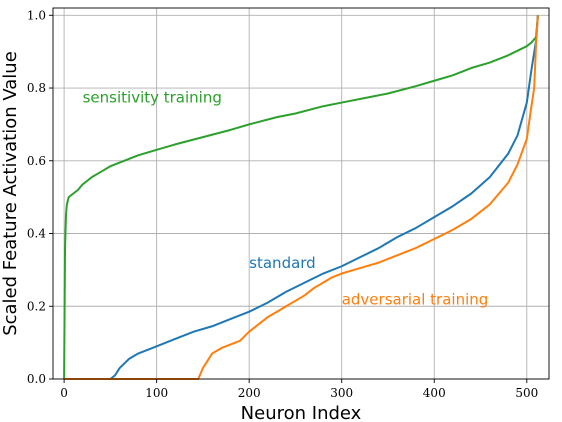  I want to click on series-label-standard: standard, so click(282, 263).